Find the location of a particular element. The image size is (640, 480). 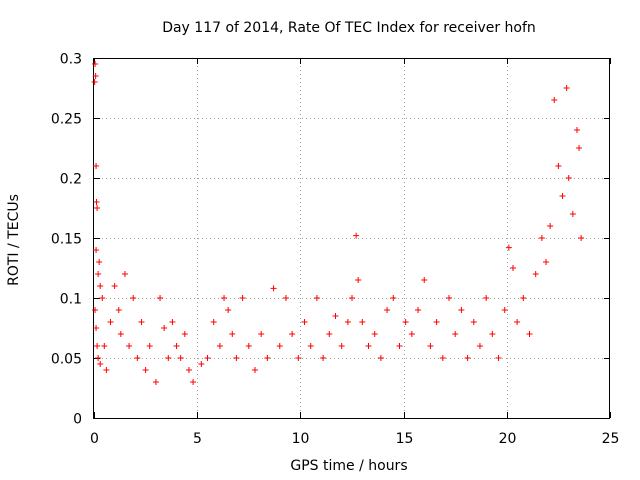

y-tick-label: 0 is located at coordinates (77, 420).